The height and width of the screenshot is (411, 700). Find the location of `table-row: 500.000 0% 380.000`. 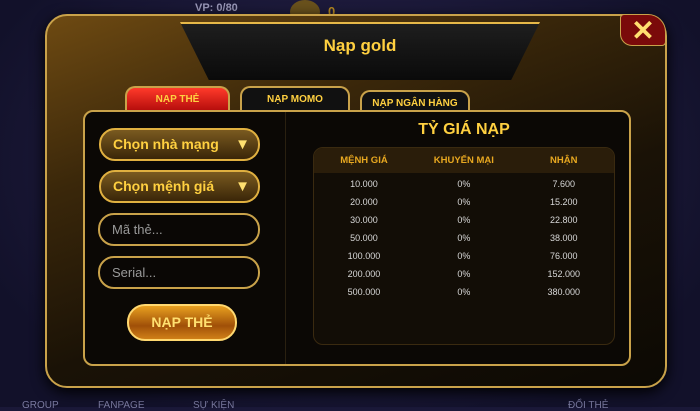

table-row: 500.000 0% 380.000 is located at coordinates (464, 292).